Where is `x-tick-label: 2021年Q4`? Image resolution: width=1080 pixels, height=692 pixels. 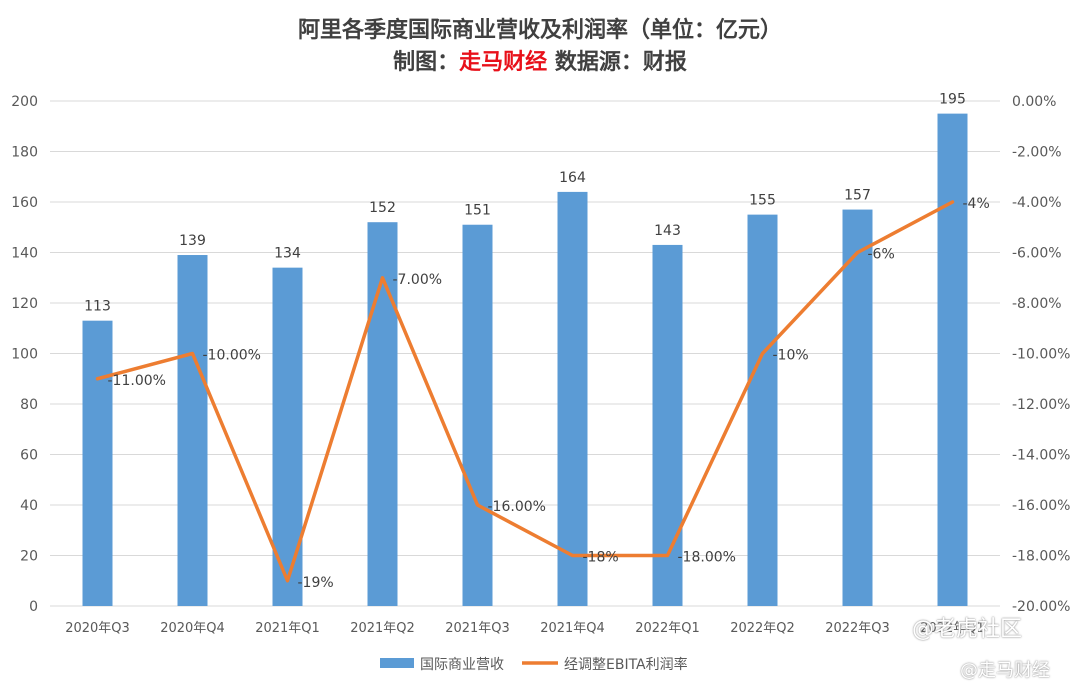
x-tick-label: 2021年Q4 is located at coordinates (572, 628).